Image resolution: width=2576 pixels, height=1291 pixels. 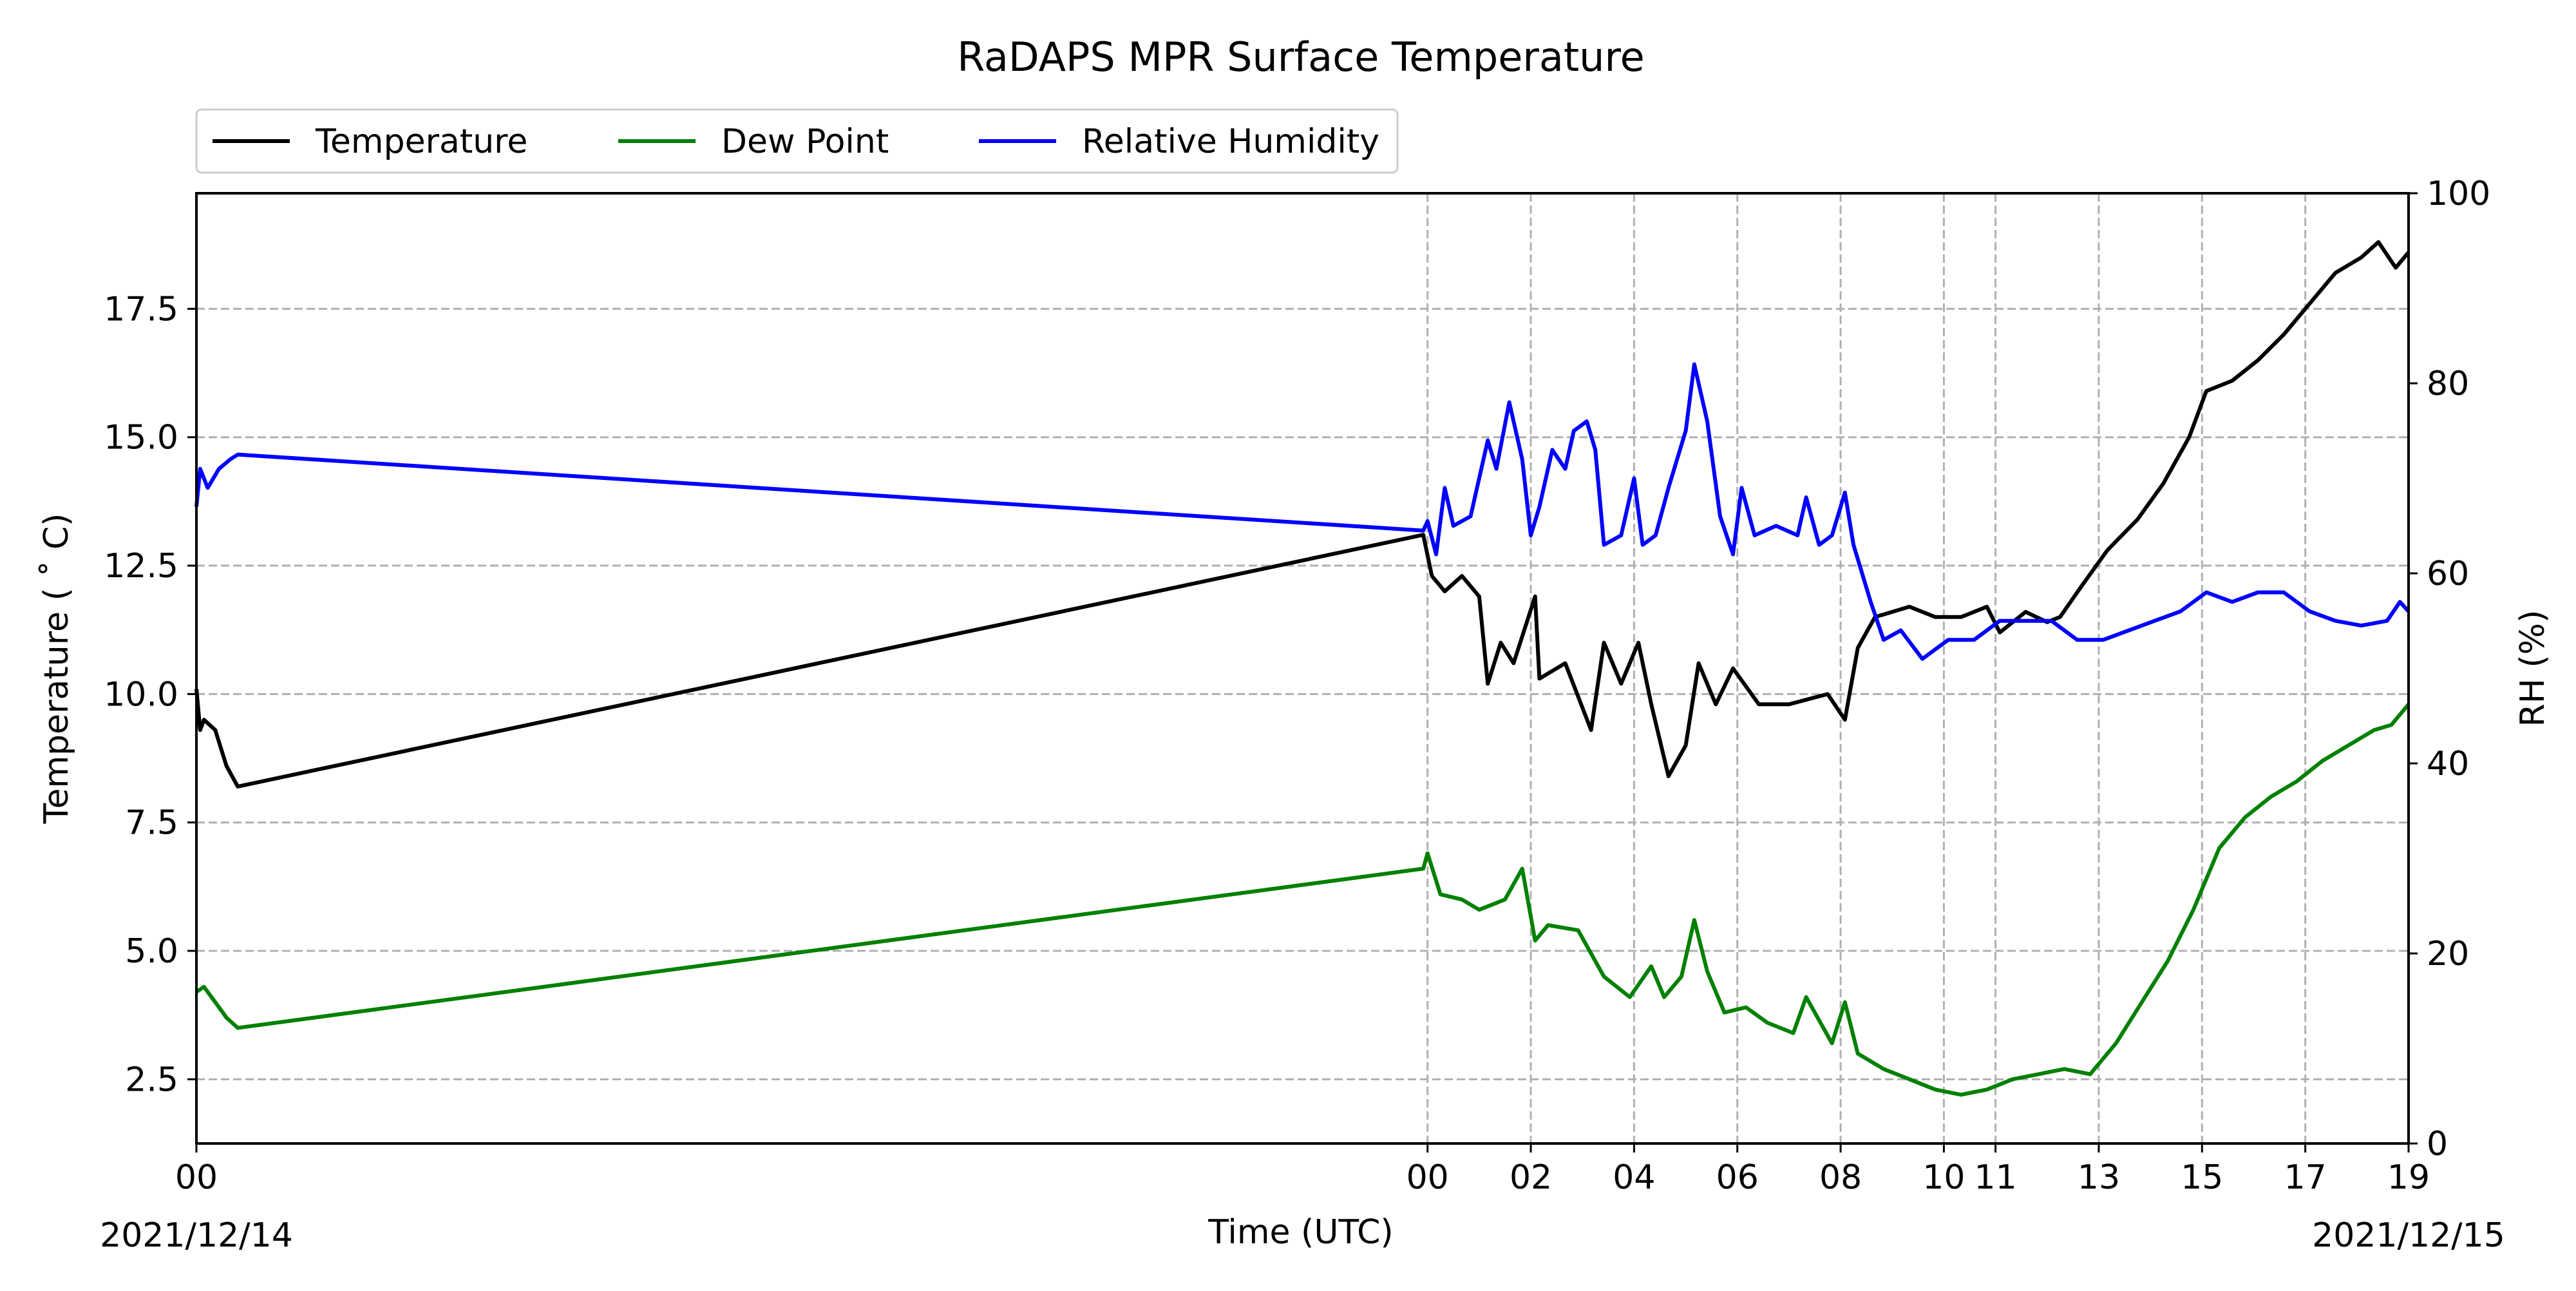 What do you see at coordinates (2448, 384) in the screenshot?
I see `y-tick-label-right: 80` at bounding box center [2448, 384].